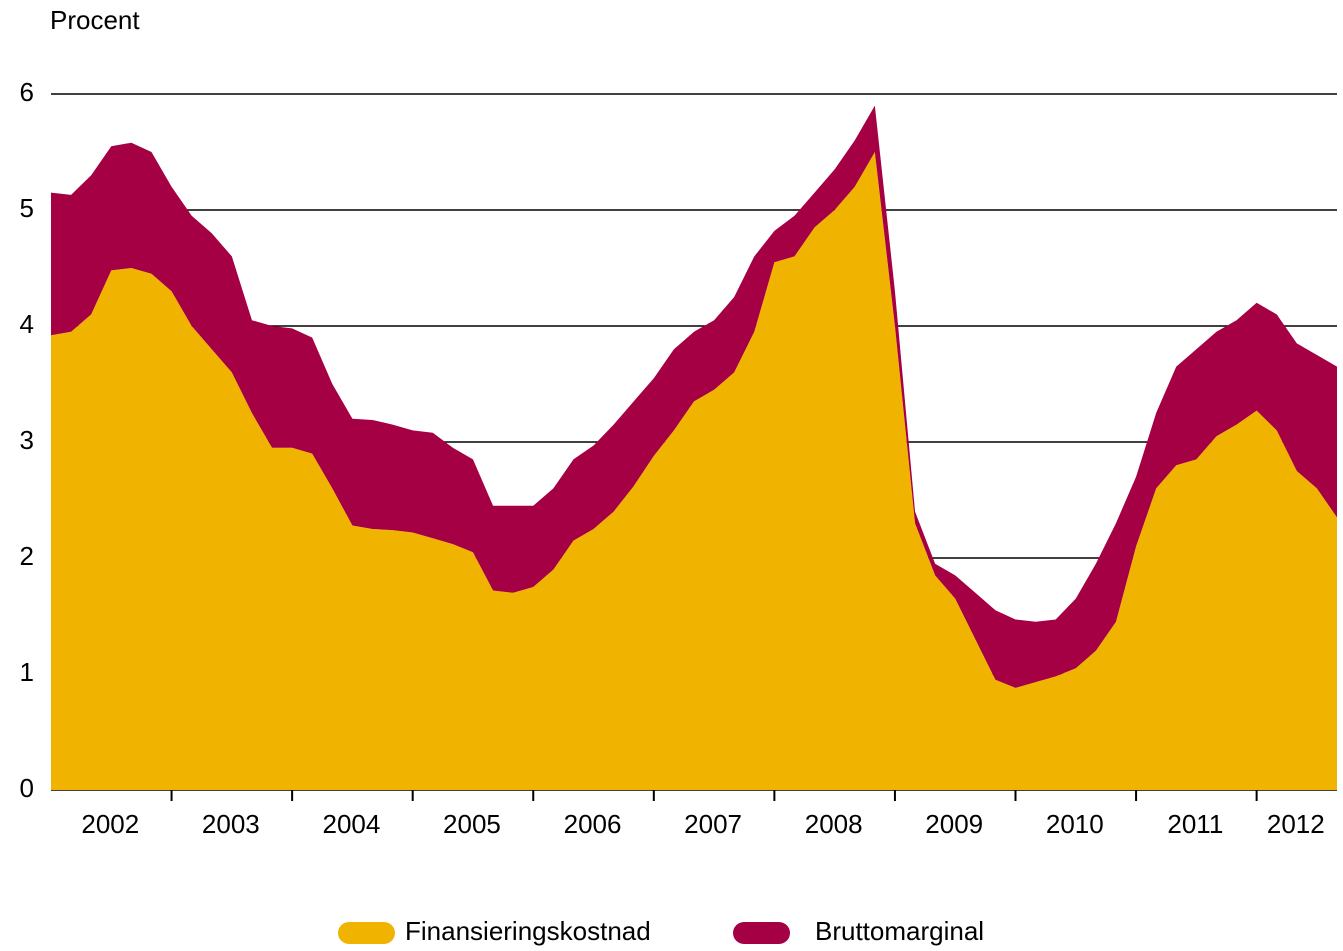  I want to click on x-tick-label: 2004, so click(351, 824).